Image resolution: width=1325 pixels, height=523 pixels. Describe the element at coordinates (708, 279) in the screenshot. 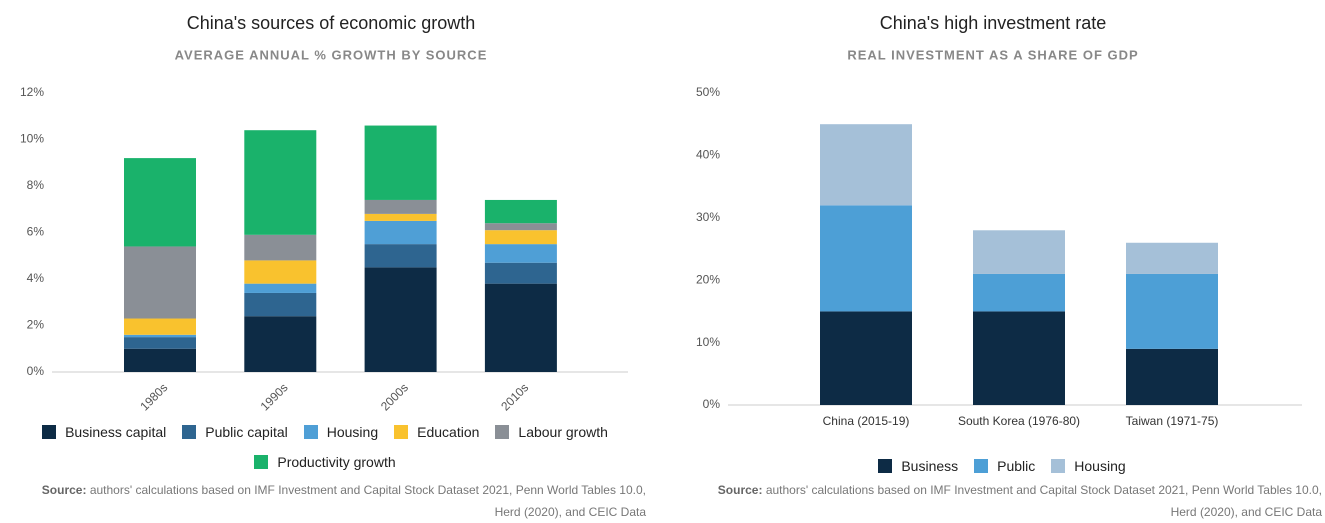

I see `y-tick-label: 20%` at that location.